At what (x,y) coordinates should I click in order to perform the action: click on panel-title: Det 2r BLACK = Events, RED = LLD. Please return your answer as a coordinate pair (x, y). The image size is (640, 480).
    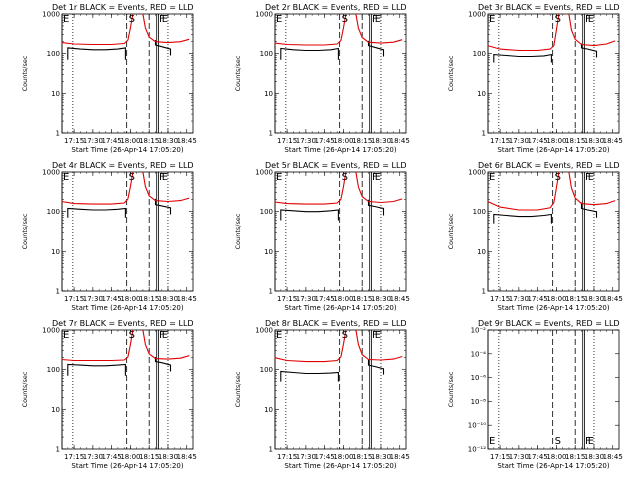
    Looking at the image, I should click on (336, 7).